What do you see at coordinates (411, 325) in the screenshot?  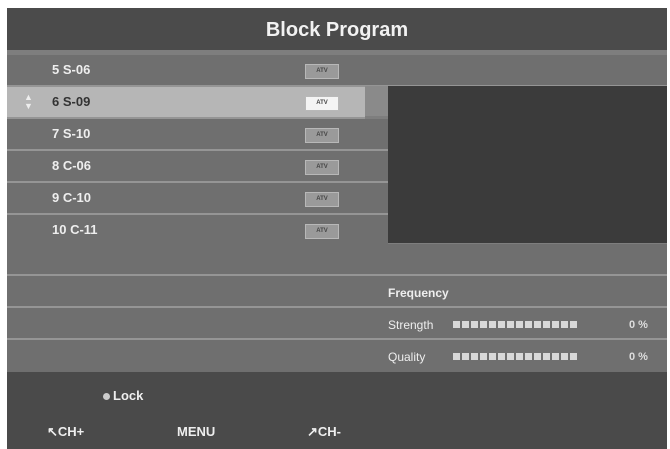 I see `strength-label: Strength` at bounding box center [411, 325].